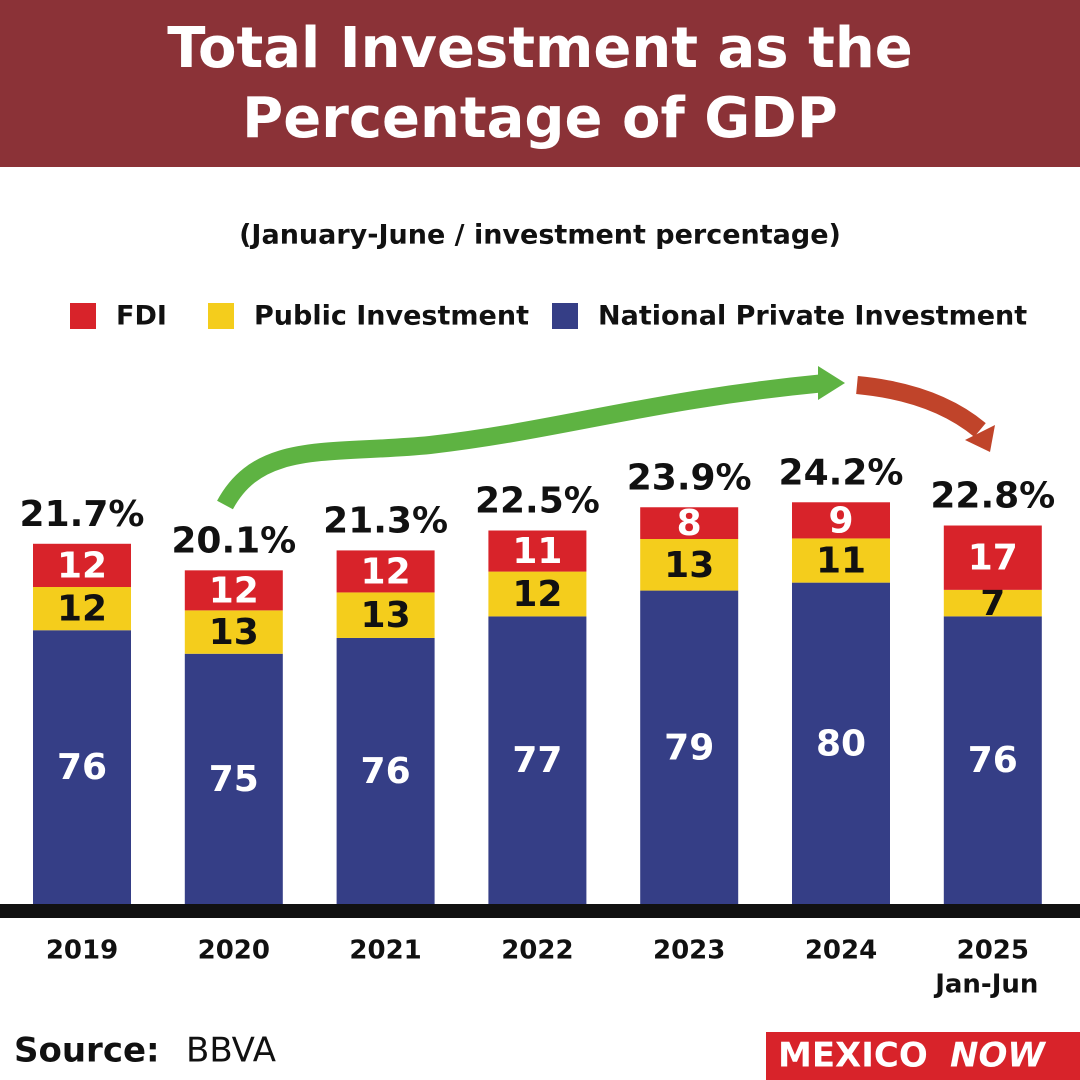  I want to click on segment-label: 7, so click(992, 603).